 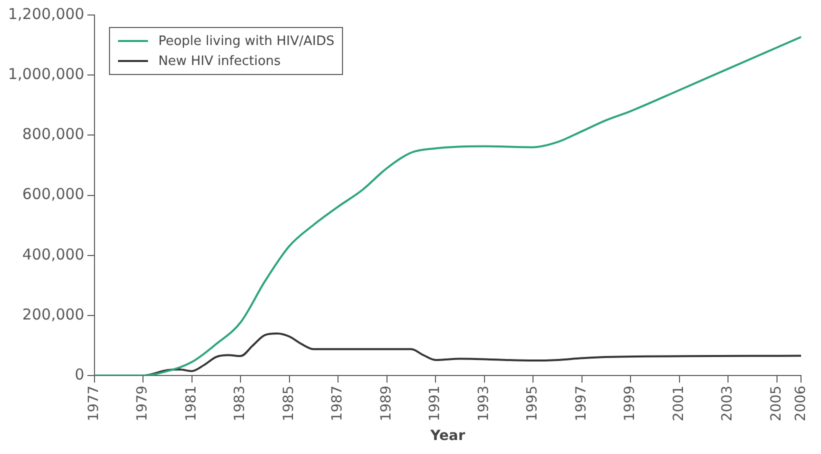 What do you see at coordinates (532, 404) in the screenshot?
I see `x-tick-label: 1995` at bounding box center [532, 404].